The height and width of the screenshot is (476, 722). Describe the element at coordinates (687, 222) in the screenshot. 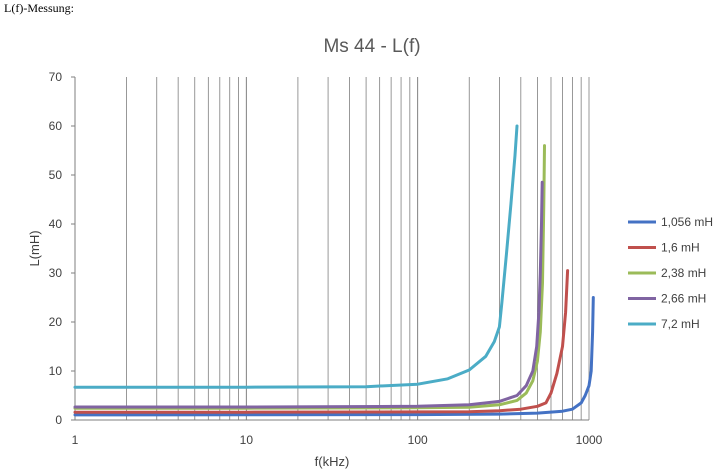

I see `legend-label: 1,056 mH` at that location.